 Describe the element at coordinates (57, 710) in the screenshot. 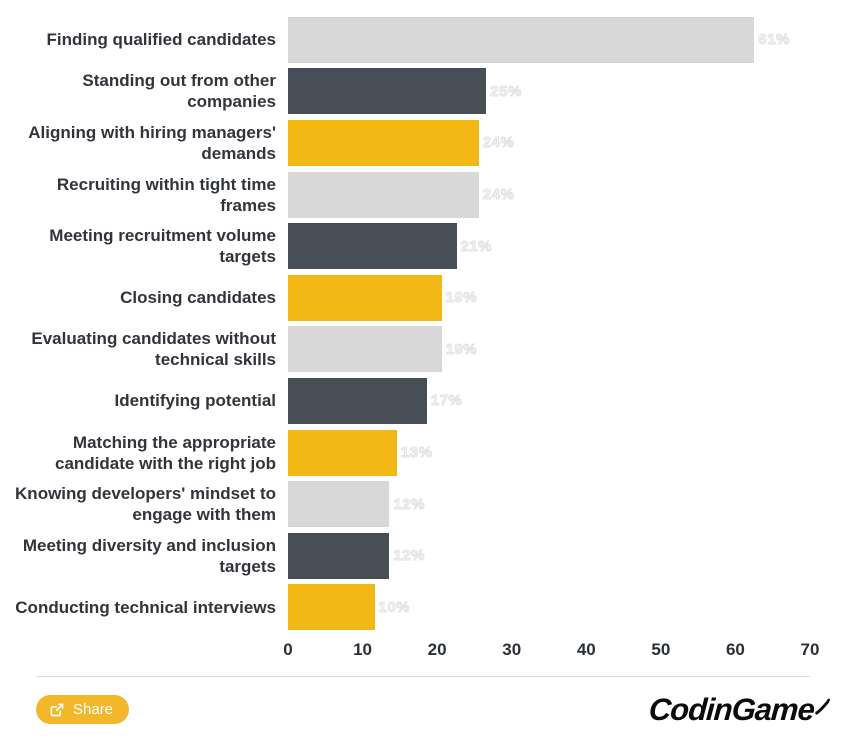

I see `share-icon` at that location.